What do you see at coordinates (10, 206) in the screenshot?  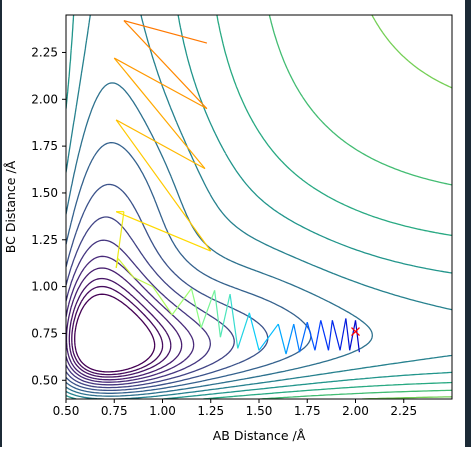 I see `y-axis-label: BC Distance /Å` at bounding box center [10, 206].